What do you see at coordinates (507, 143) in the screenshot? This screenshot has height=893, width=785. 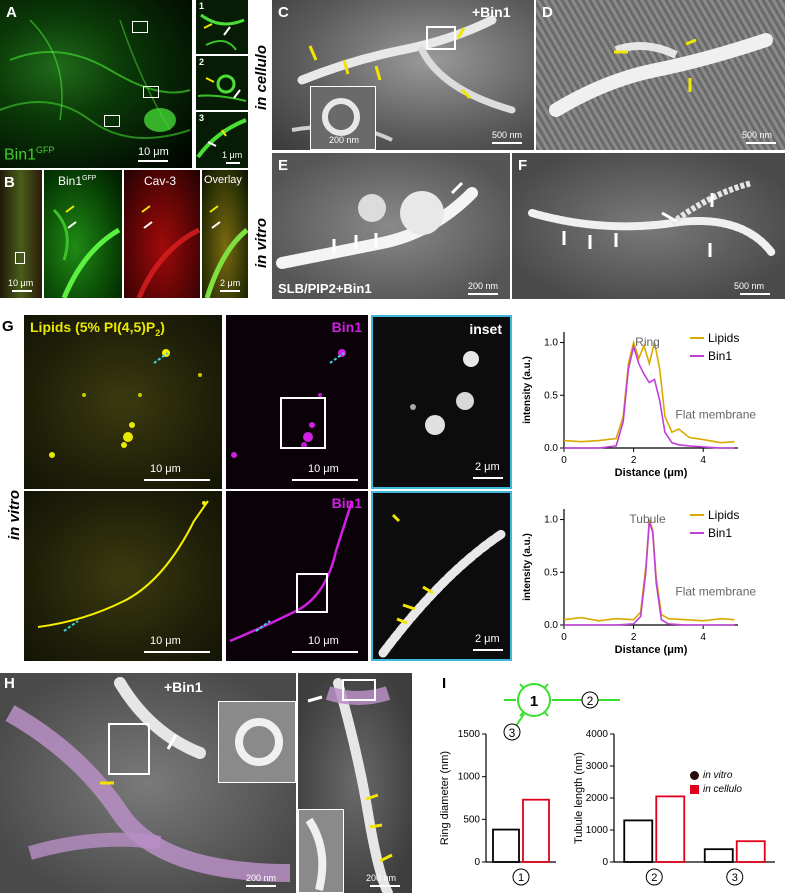 I see `panel-c-scalebar` at bounding box center [507, 143].